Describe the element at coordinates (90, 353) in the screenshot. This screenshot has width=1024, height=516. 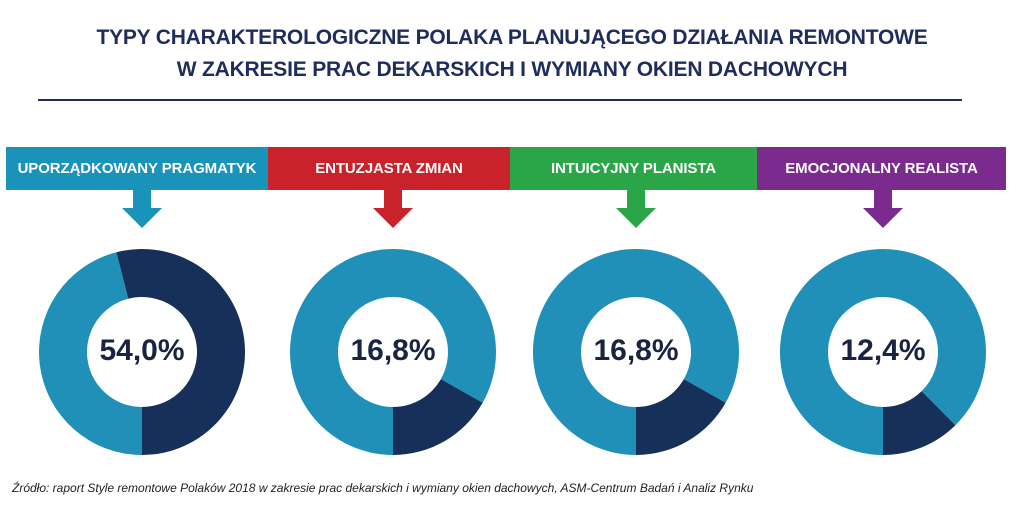
I see `donut-remainder-pragmatyk` at that location.